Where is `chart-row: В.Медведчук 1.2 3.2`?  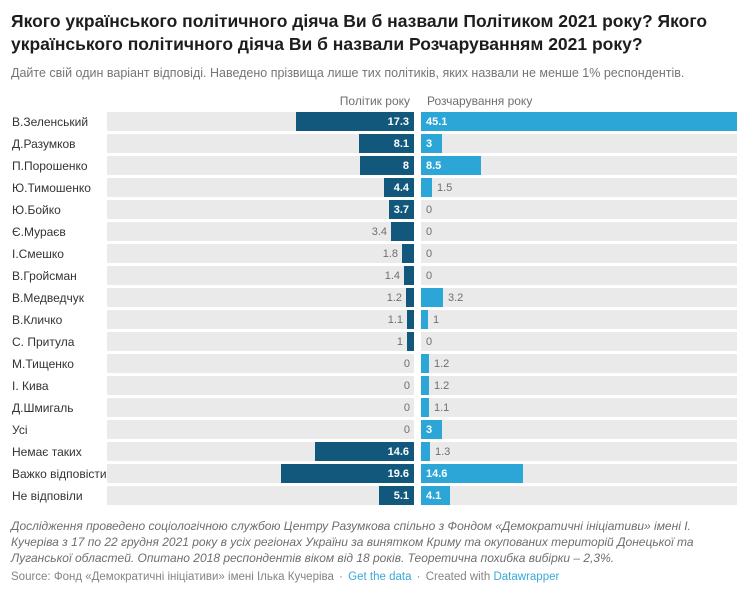
chart-row: В.Медведчук 1.2 3.2 is located at coordinates (374, 297).